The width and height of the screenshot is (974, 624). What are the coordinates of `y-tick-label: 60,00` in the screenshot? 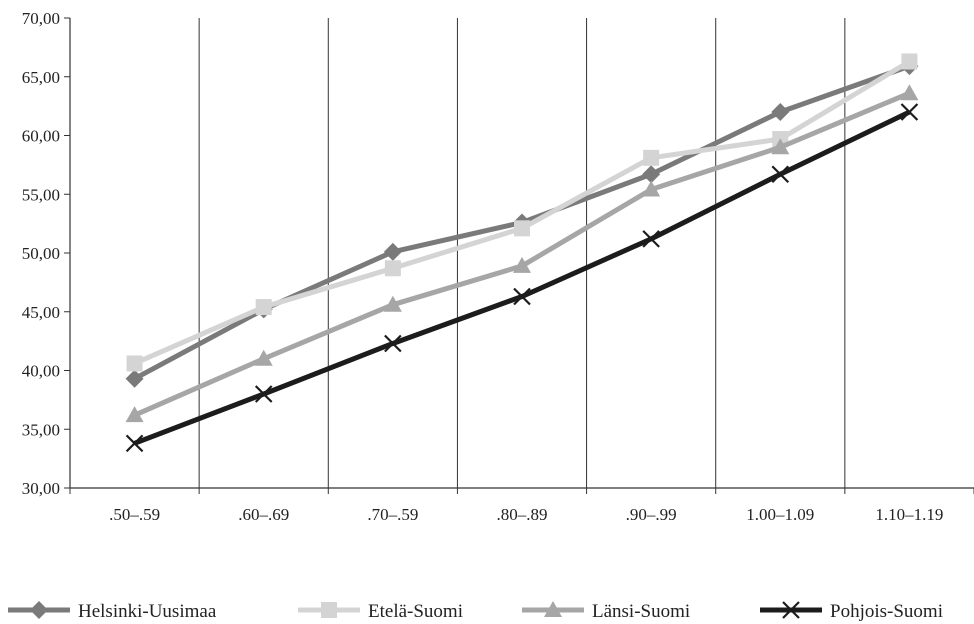 It's located at (41, 136).